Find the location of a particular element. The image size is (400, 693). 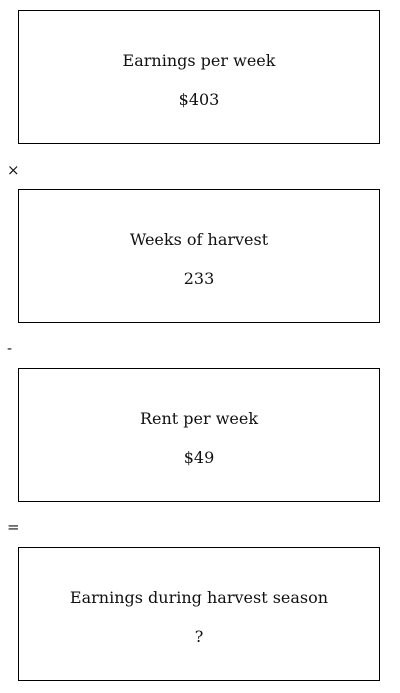

equals-operator: = is located at coordinates (13, 527).